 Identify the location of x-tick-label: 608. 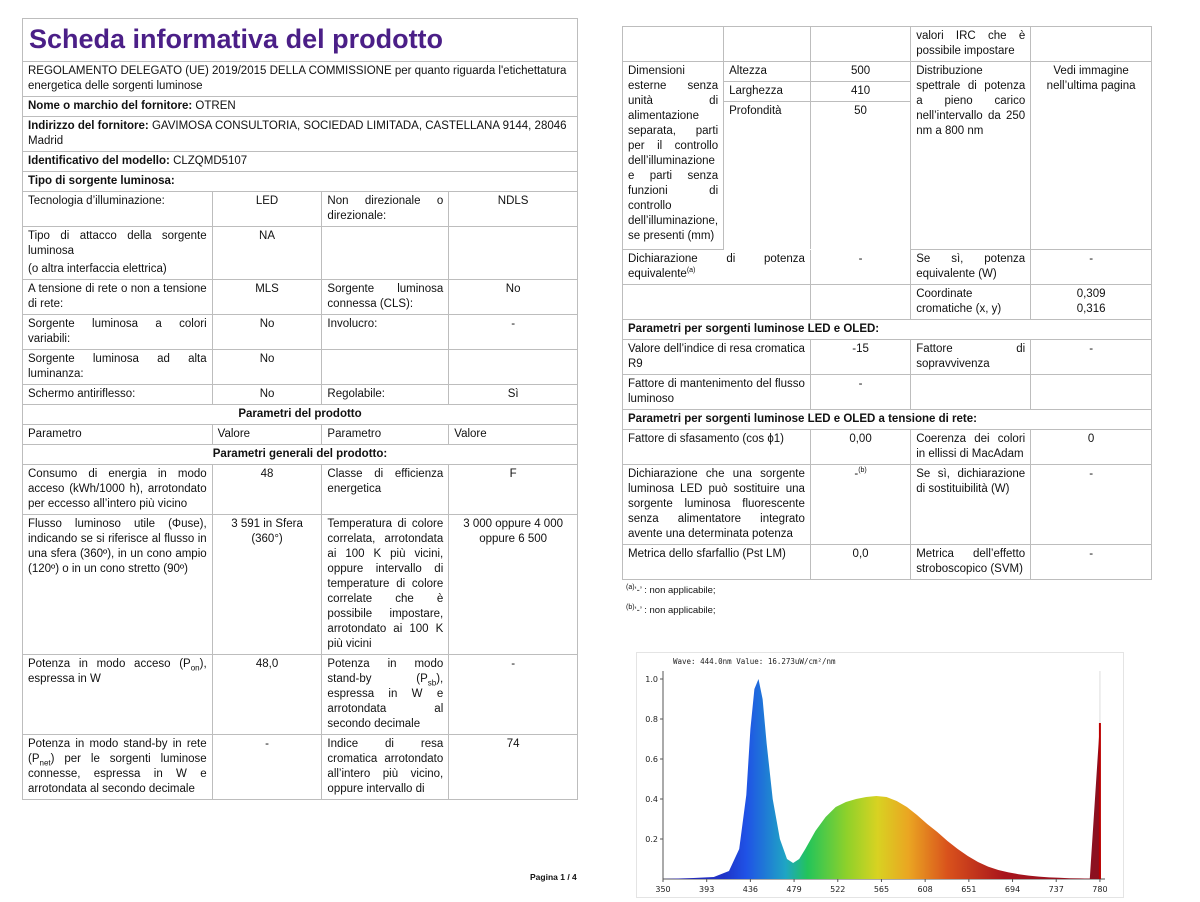
(925, 889).